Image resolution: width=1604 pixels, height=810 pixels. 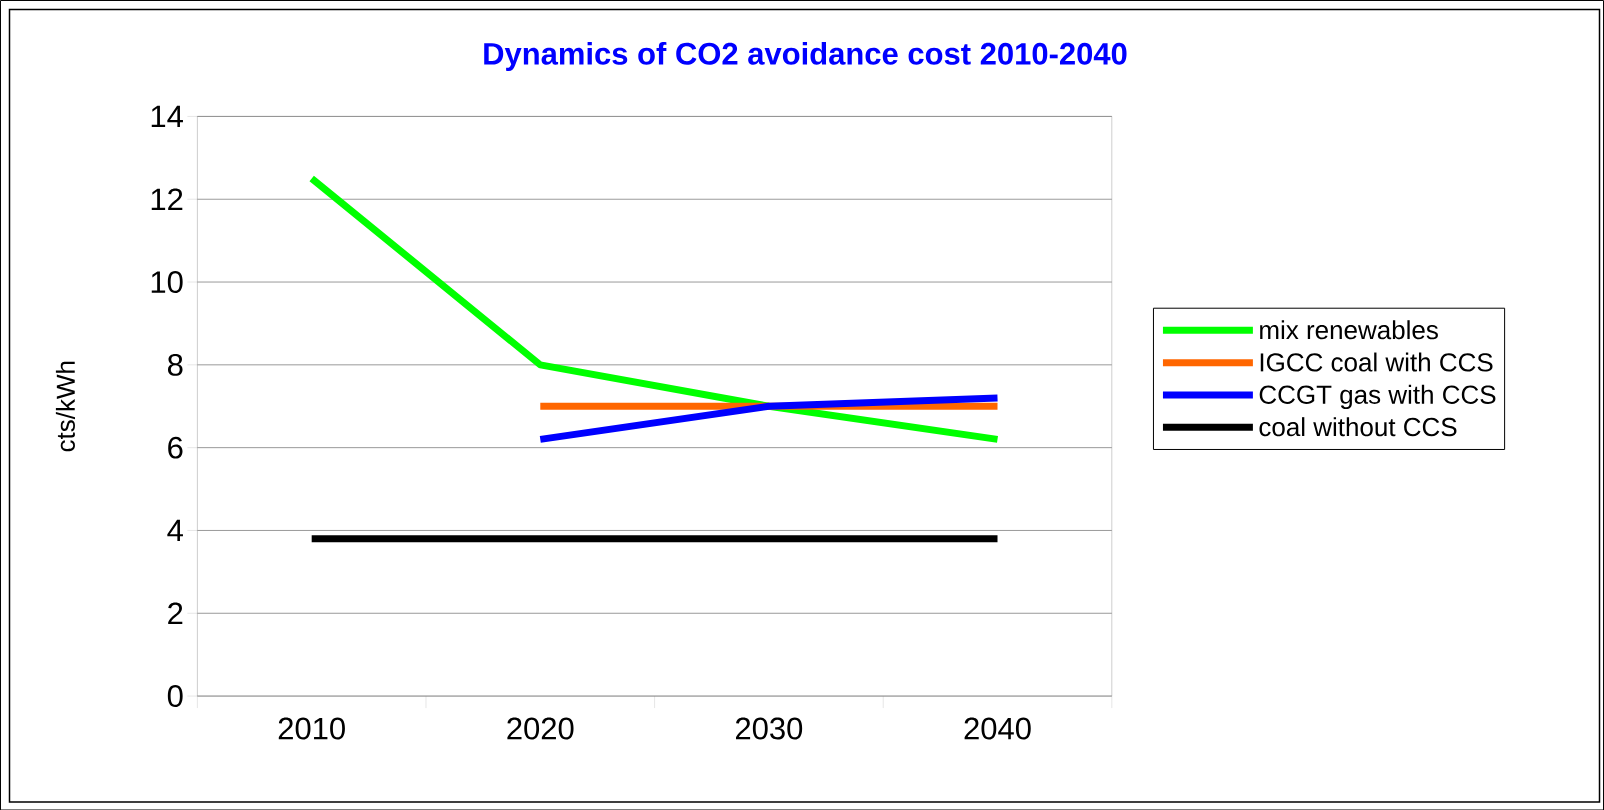 What do you see at coordinates (167, 116) in the screenshot?
I see `y-tick-label: 14` at bounding box center [167, 116].